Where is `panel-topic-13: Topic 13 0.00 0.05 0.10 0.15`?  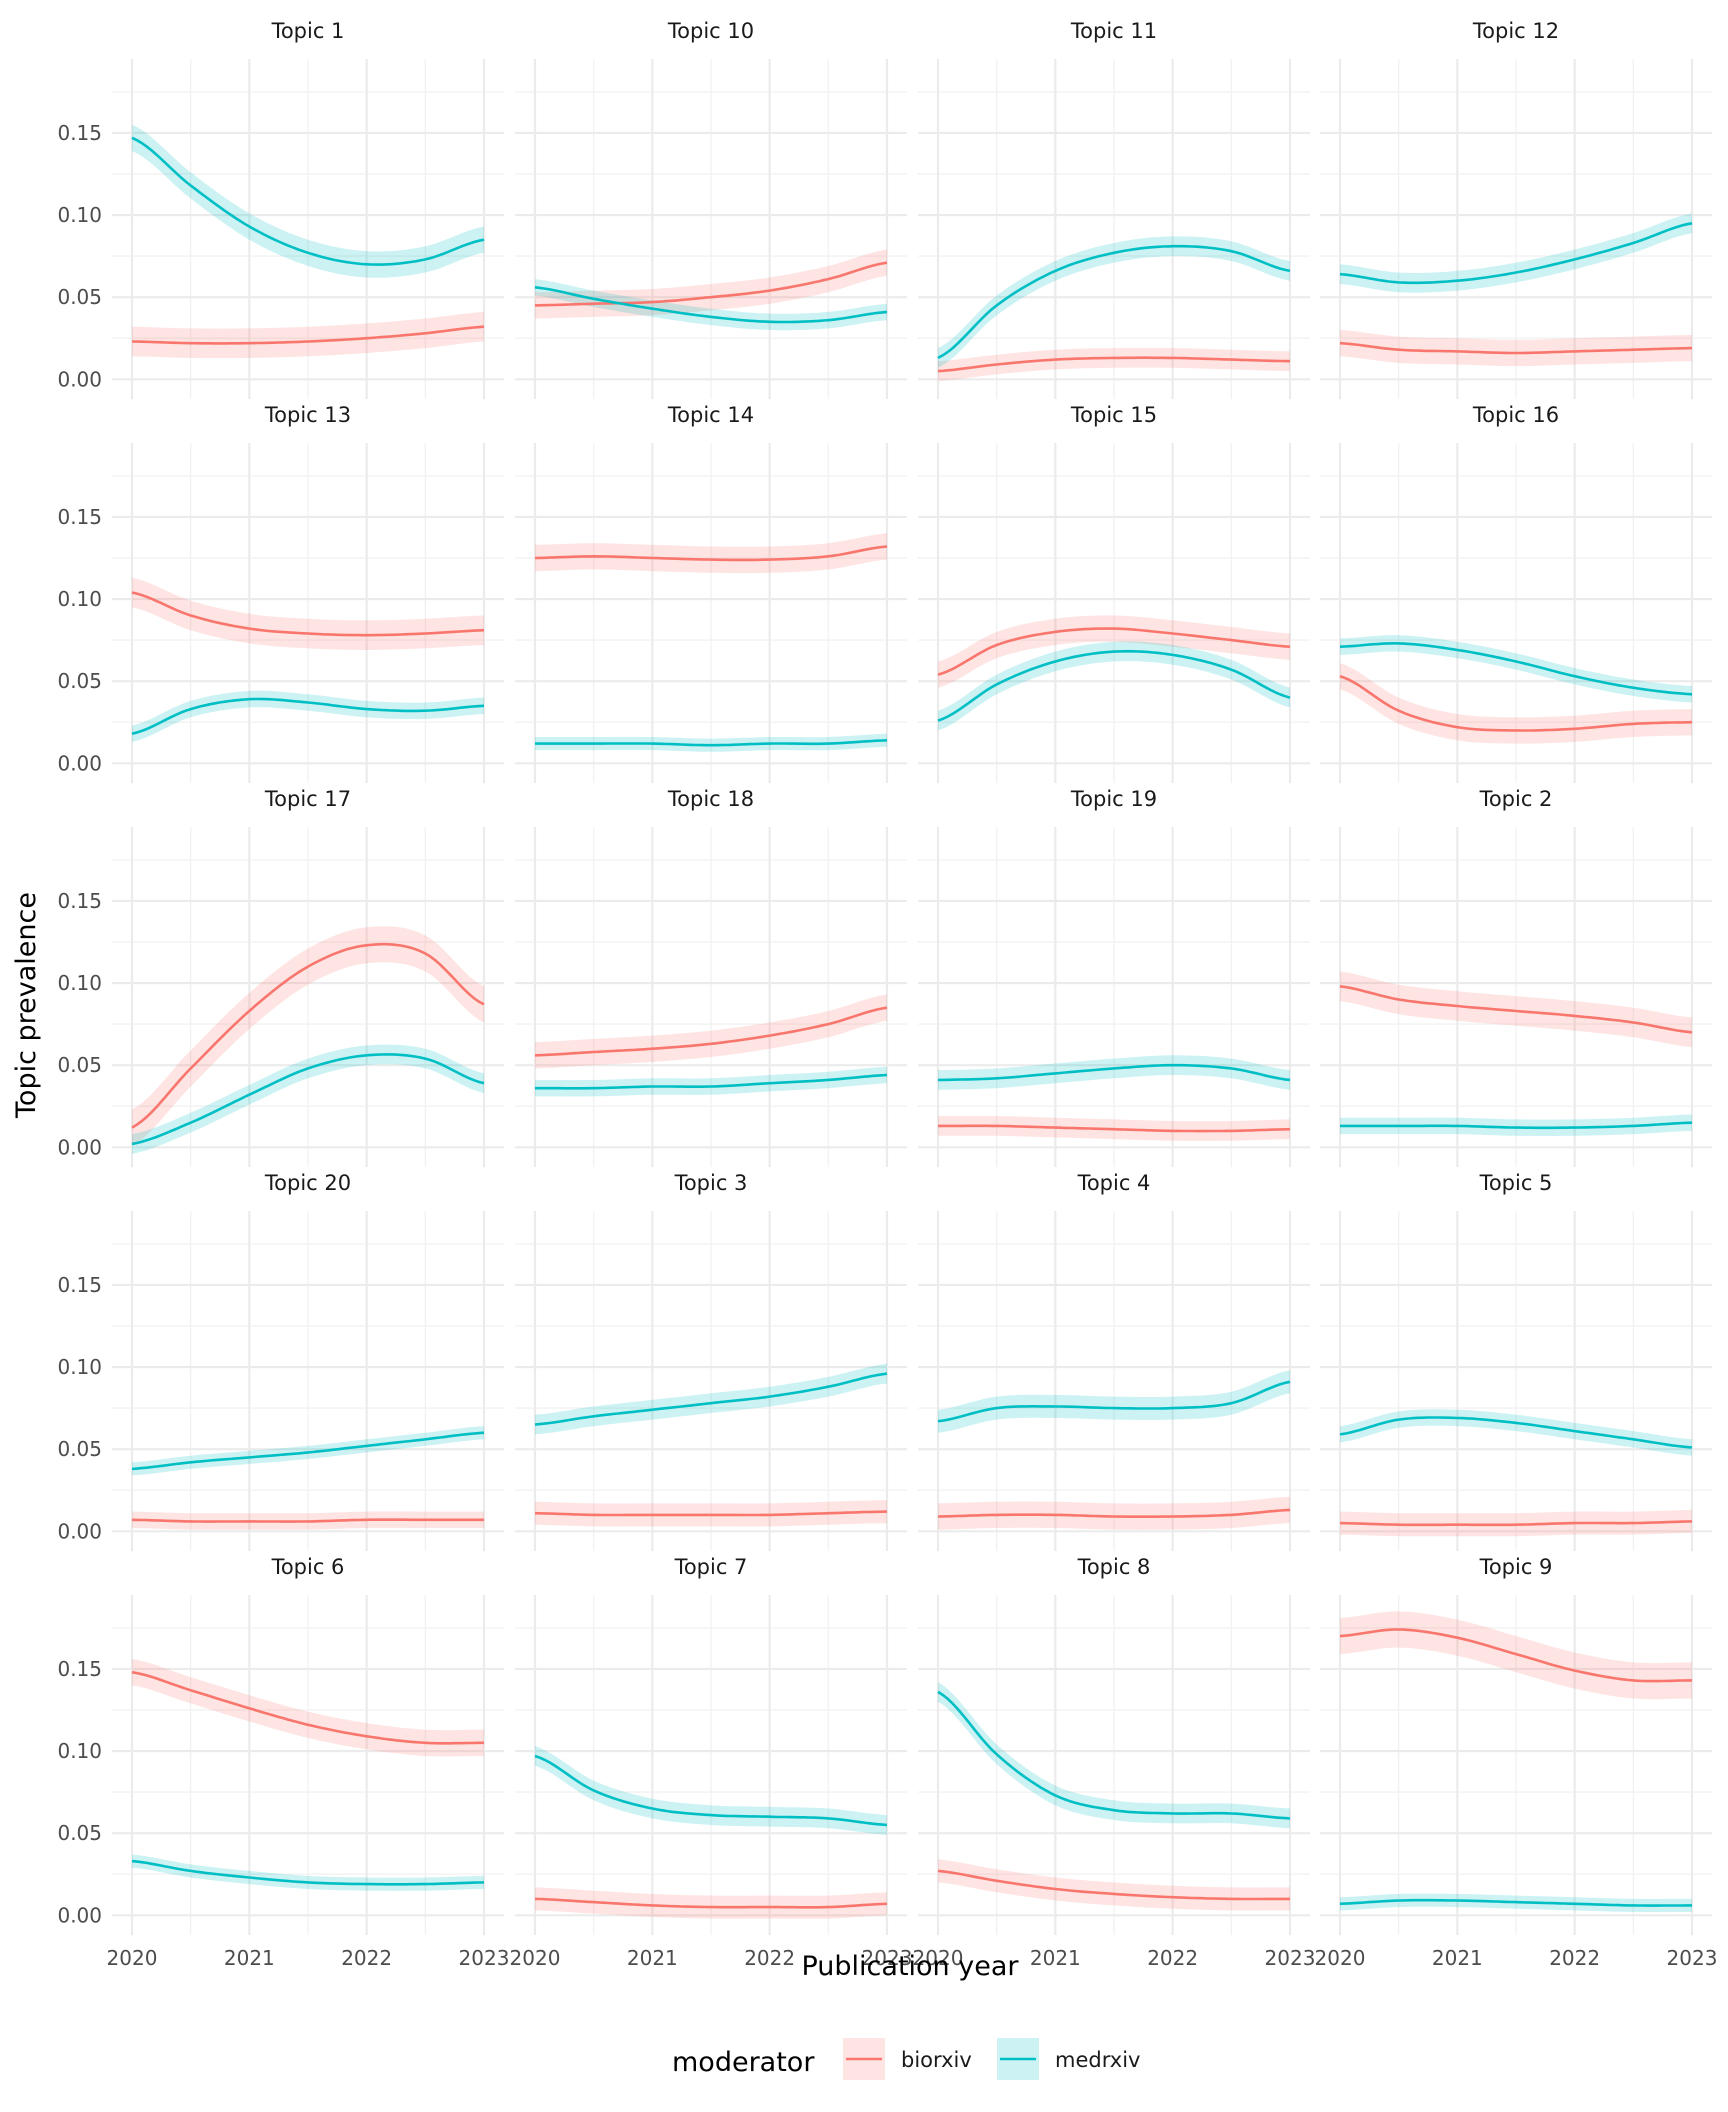 panel-topic-13: Topic 13 0.00 0.05 0.10 0.15 is located at coordinates (280, 593).